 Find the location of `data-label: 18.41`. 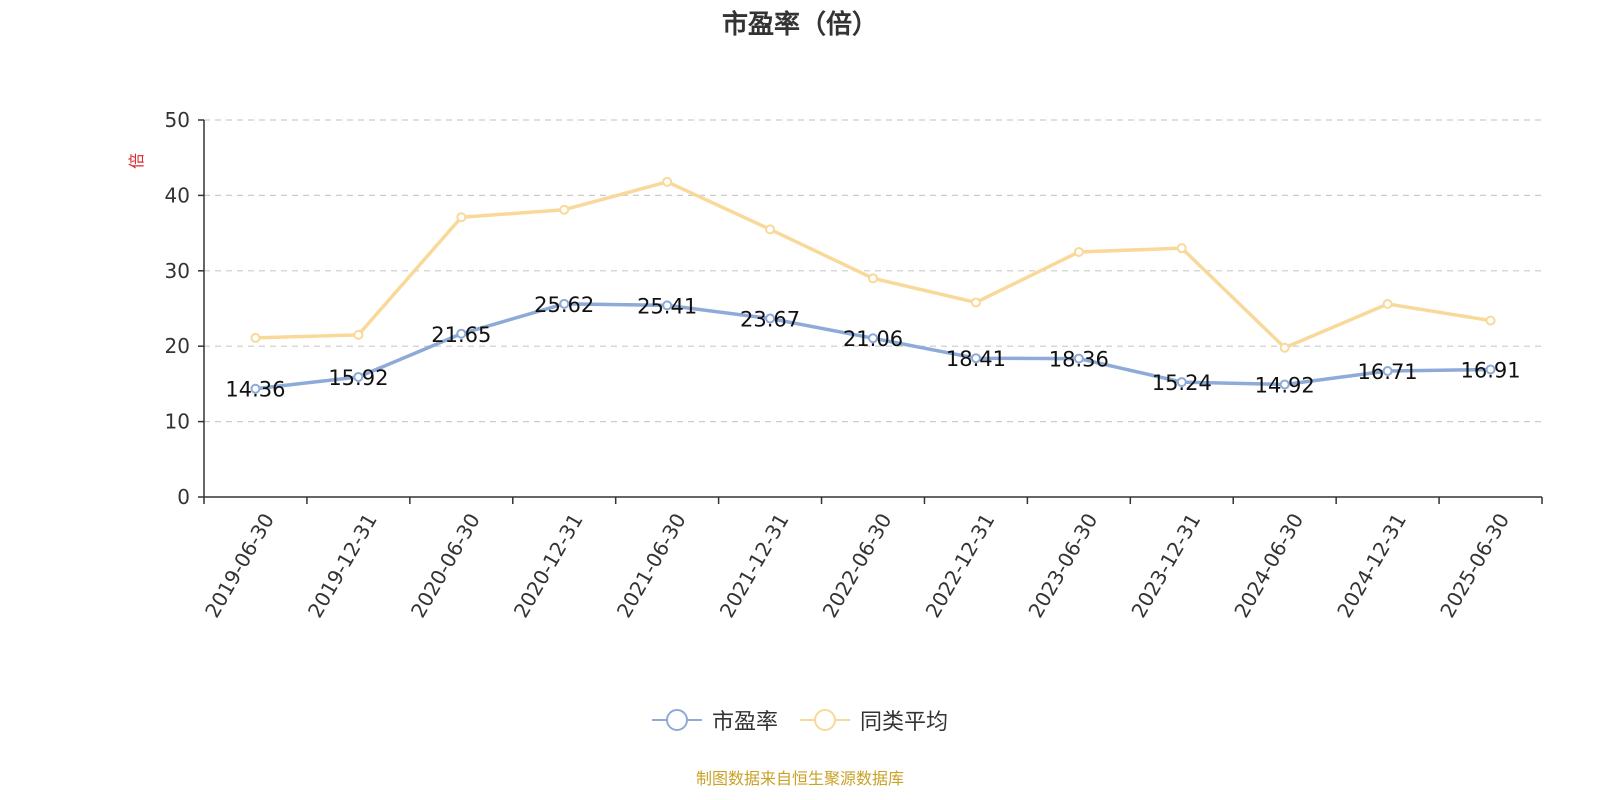

data-label: 18.41 is located at coordinates (976, 359).